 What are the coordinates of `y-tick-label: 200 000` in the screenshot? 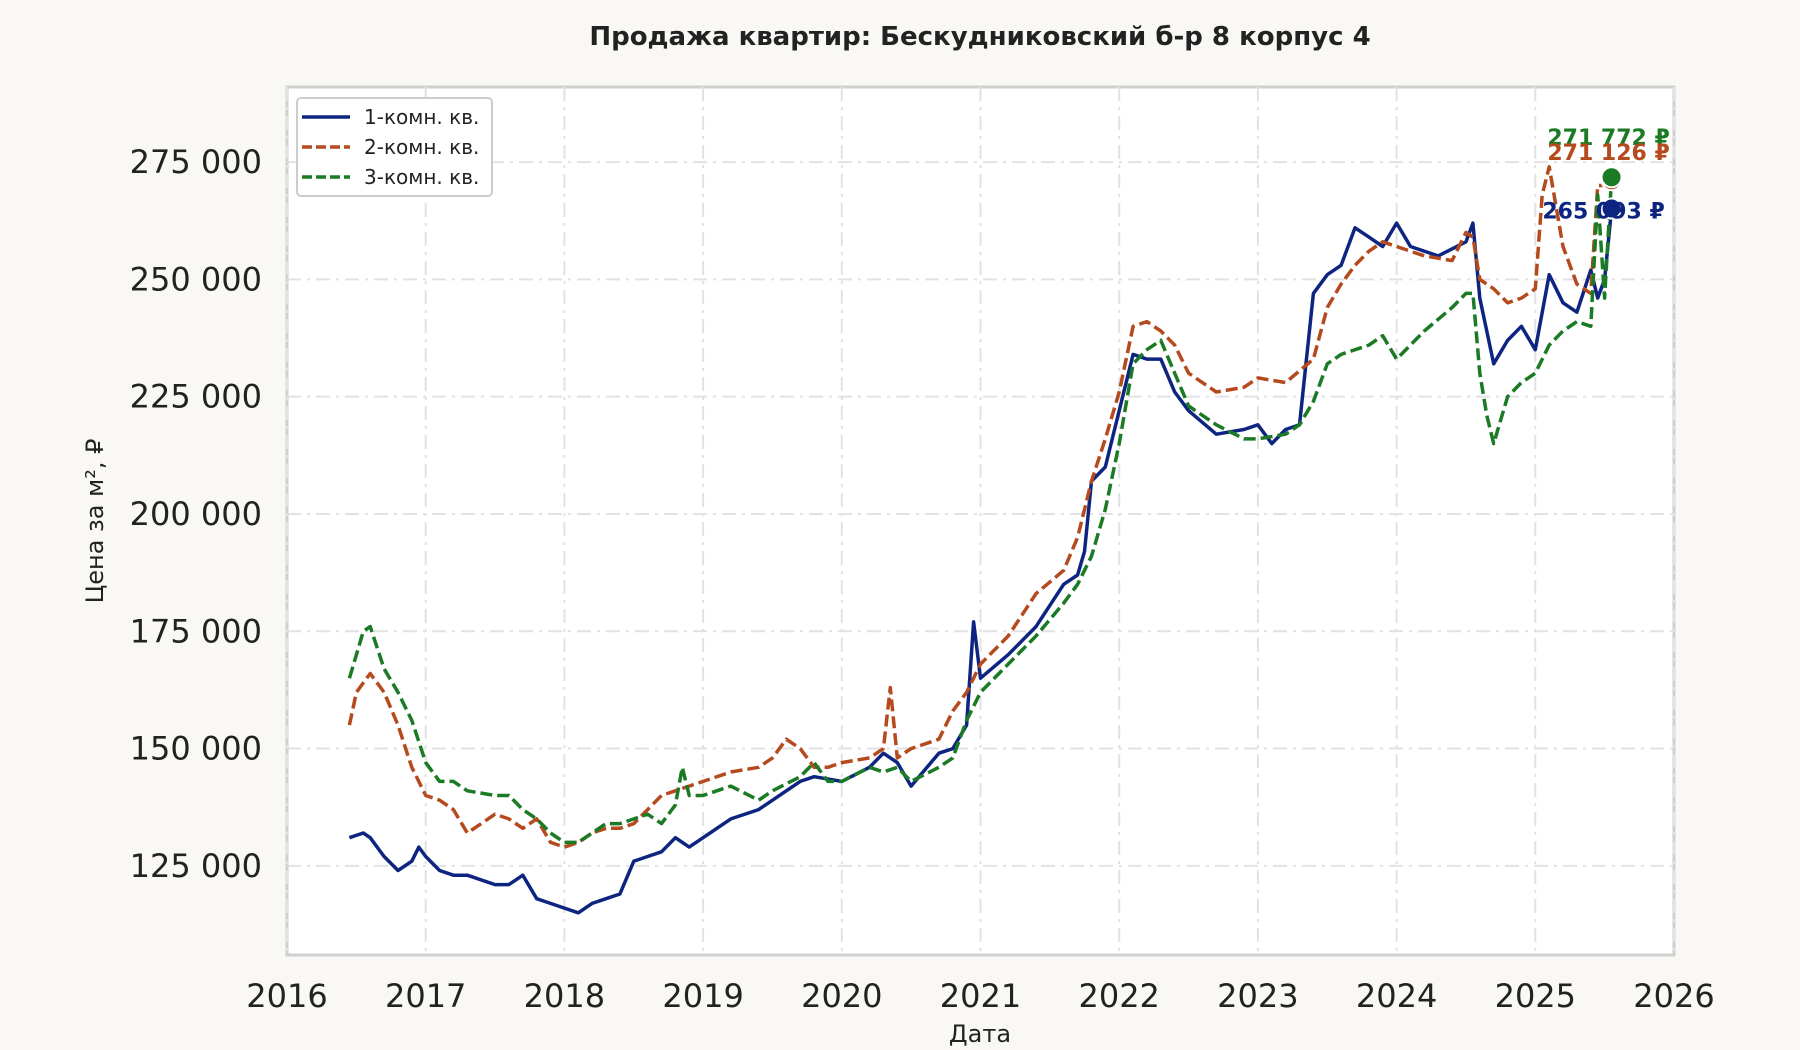 It's located at (196, 514).